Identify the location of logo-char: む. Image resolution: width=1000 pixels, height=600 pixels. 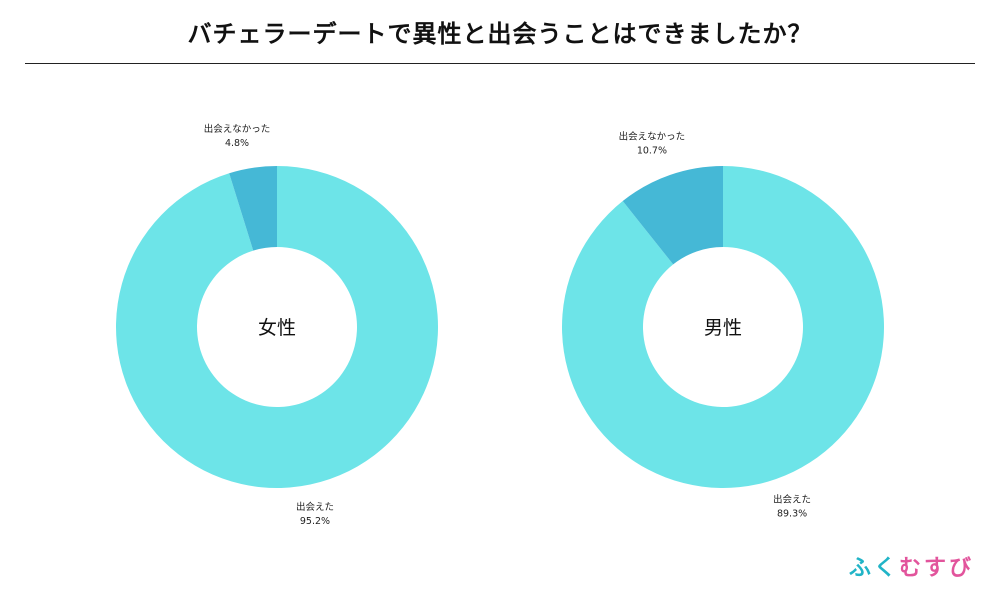
(911, 568).